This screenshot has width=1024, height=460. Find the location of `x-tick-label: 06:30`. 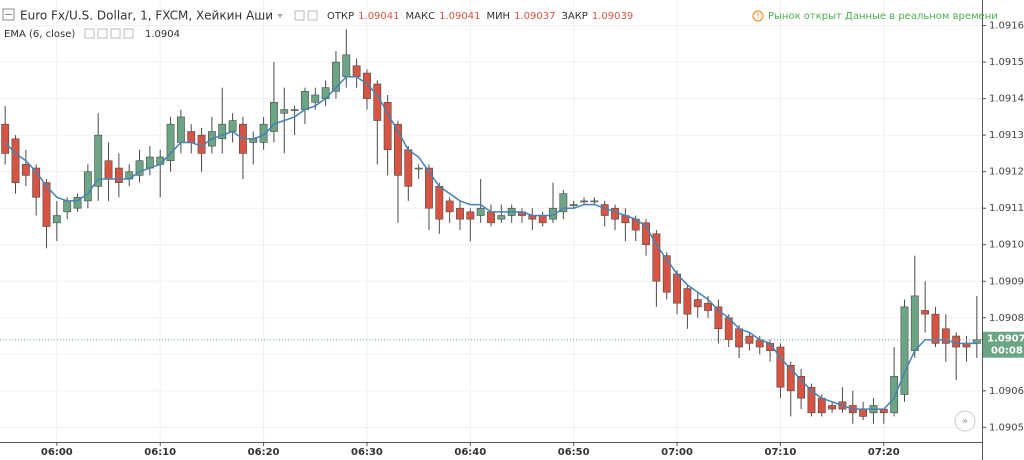

x-tick-label: 06:30 is located at coordinates (367, 452).